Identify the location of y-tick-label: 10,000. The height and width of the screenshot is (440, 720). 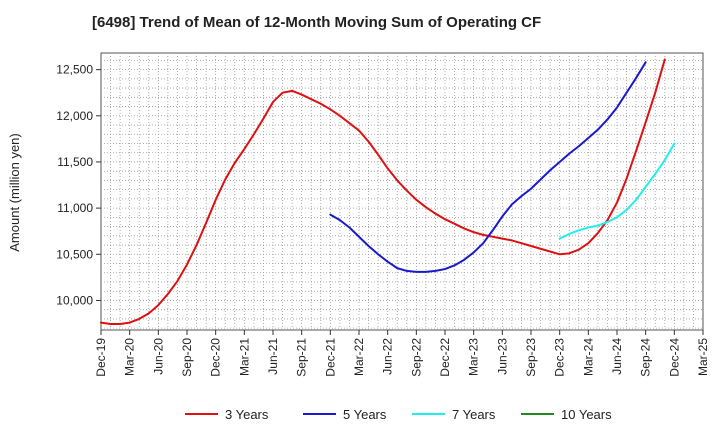
(74, 300).